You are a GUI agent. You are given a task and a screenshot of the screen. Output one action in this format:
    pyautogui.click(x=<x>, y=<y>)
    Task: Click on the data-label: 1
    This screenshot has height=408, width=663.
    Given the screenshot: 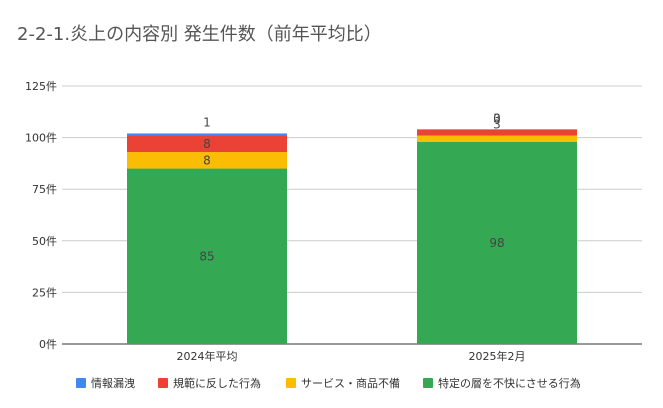 What is the action you would take?
    pyautogui.click(x=207, y=122)
    